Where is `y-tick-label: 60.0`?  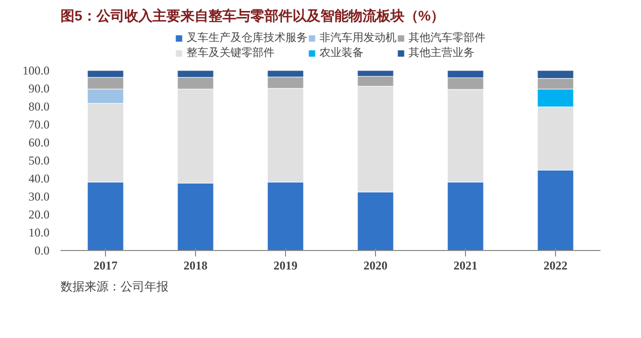
y-tick-label: 60.0 is located at coordinates (39, 143).